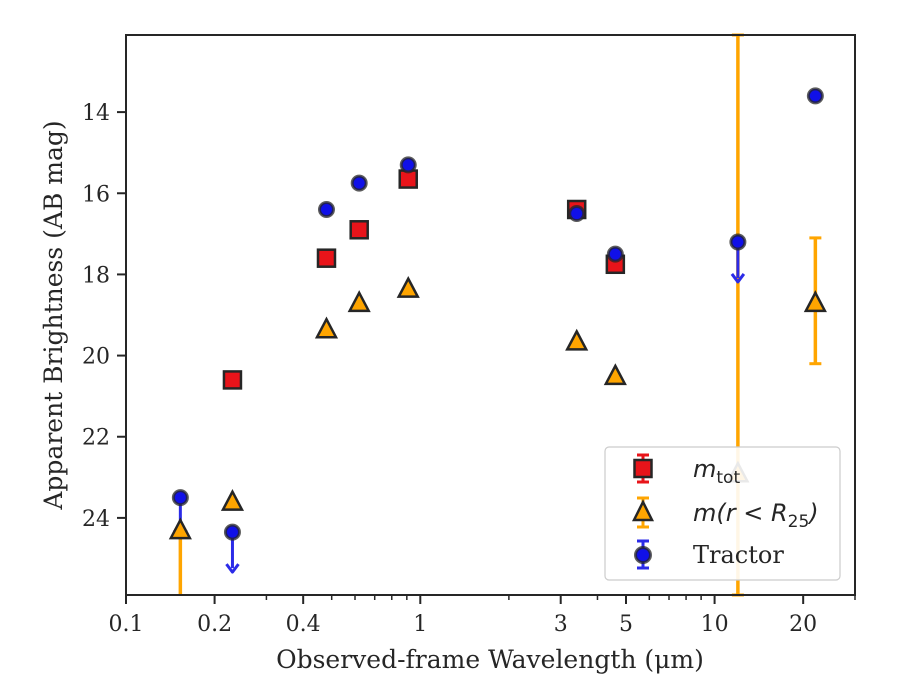 The width and height of the screenshot is (900, 700). I want to click on legend-entry-mtot: mtot, so click(686, 470).